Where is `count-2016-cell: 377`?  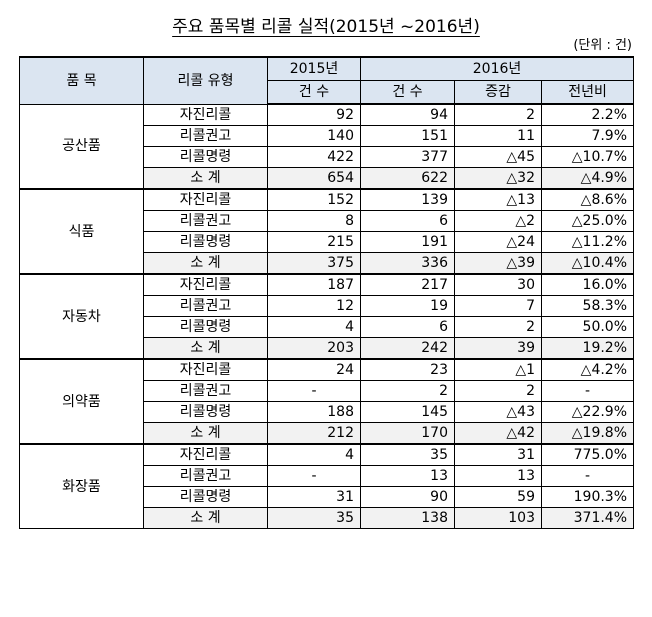
count-2016-cell: 377 is located at coordinates (407, 157).